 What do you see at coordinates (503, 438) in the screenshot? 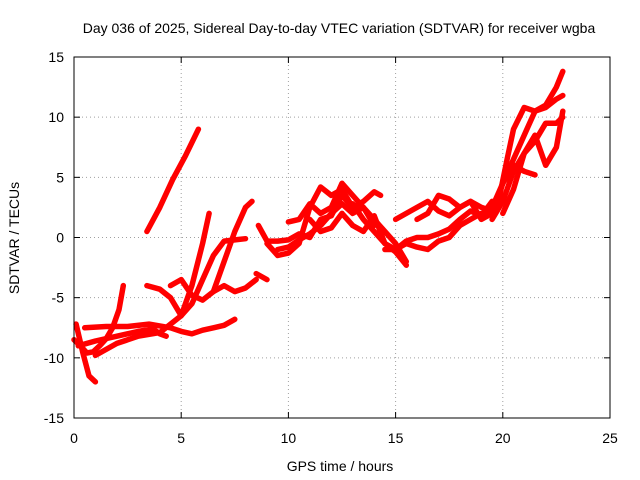
I see `x-tick-label: 20` at bounding box center [503, 438].